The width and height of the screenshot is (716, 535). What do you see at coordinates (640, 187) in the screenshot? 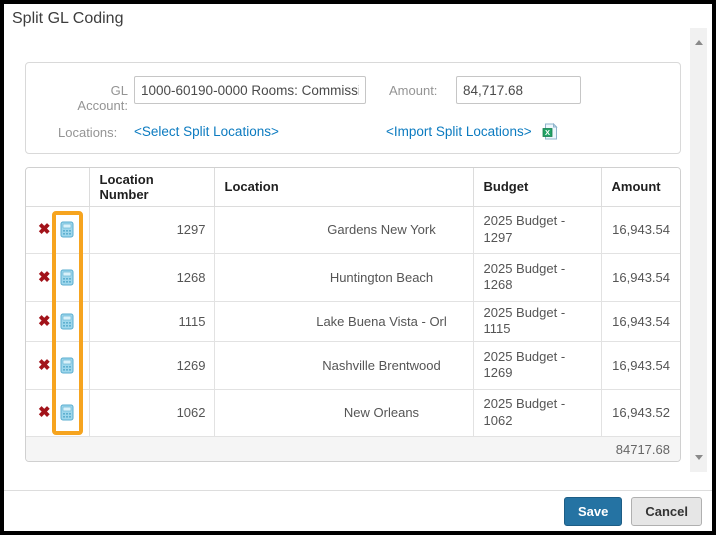
I see `header-amount: Amount` at bounding box center [640, 187].